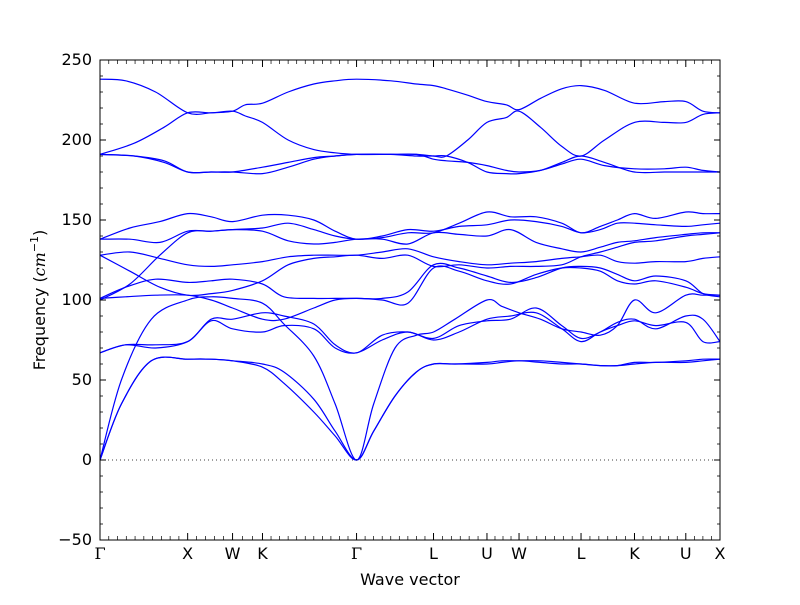 This screenshot has width=800, height=605. What do you see at coordinates (82, 379) in the screenshot?
I see `y-tick-label: 50` at bounding box center [82, 379].